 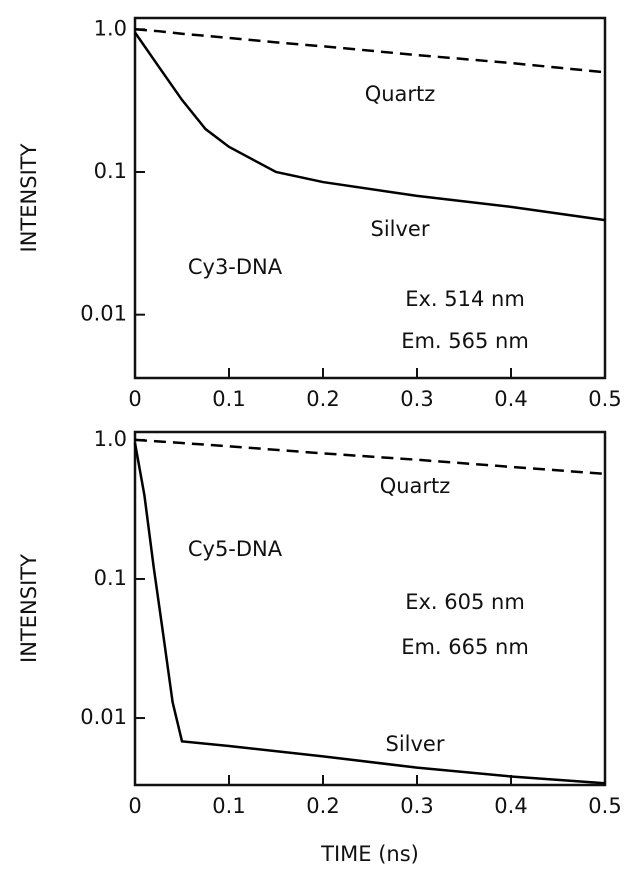 What do you see at coordinates (465, 602) in the screenshot?
I see `annotation: Ex. 605 nm` at bounding box center [465, 602].